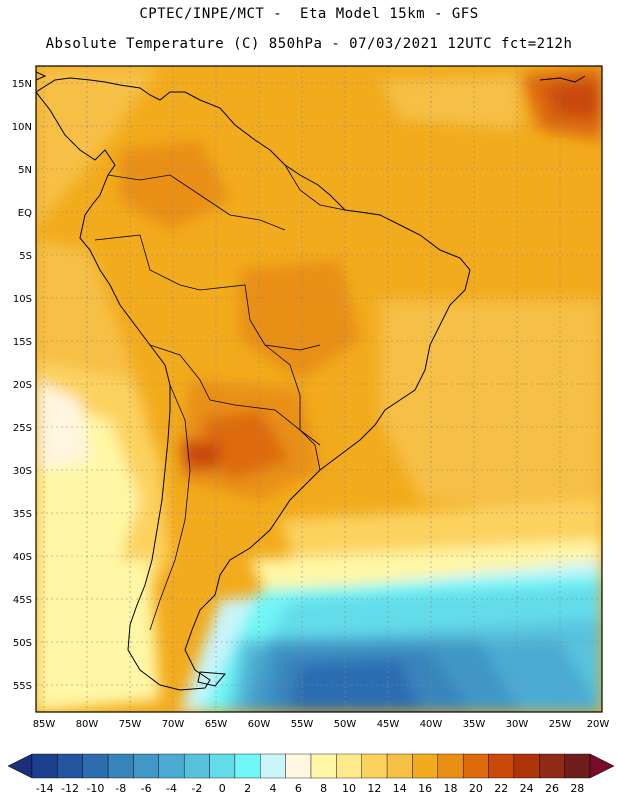 The width and height of the screenshot is (618, 800). I want to click on lon-label: 30W, so click(517, 724).